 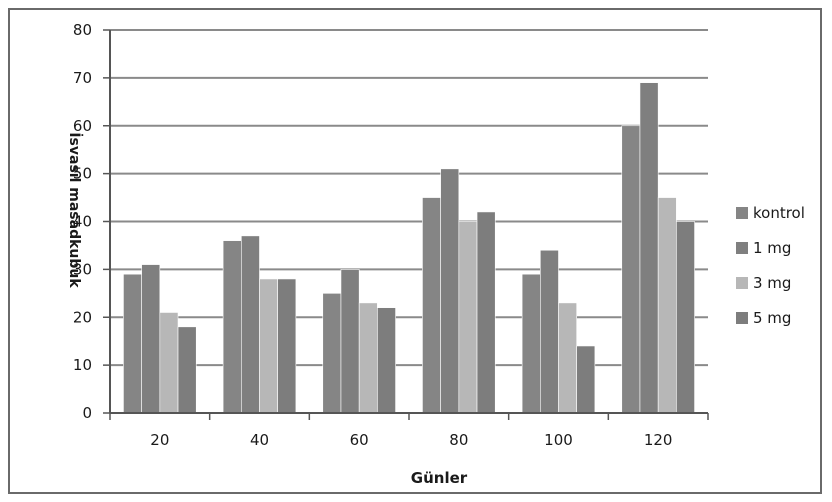 What do you see at coordinates (439, 478) in the screenshot?
I see `x-axis-label: Günler` at bounding box center [439, 478].